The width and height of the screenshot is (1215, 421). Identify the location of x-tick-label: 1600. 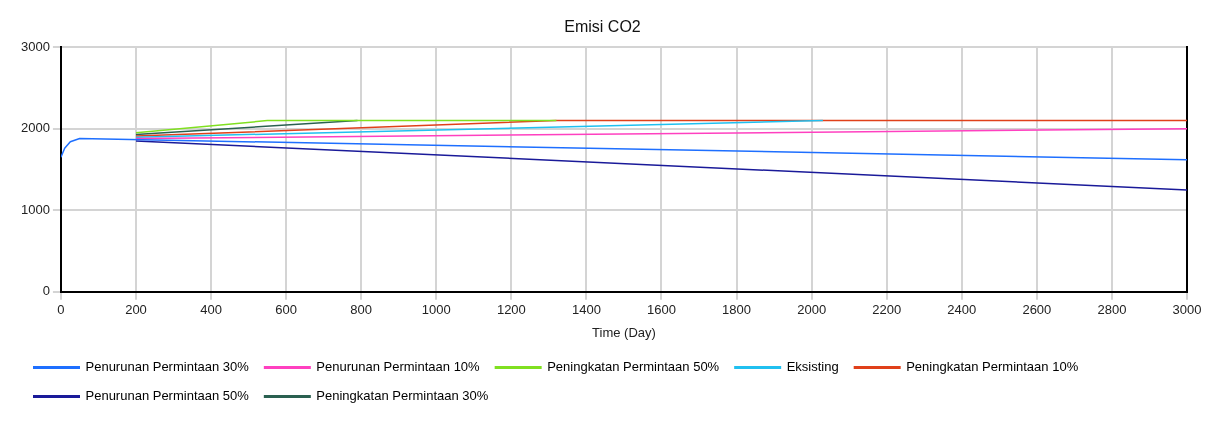
(661, 310).